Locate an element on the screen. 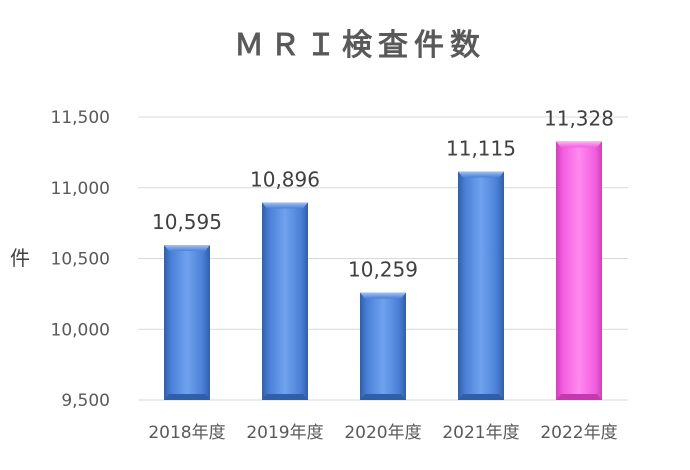  y-tick-label: 10,000 is located at coordinates (80, 330).